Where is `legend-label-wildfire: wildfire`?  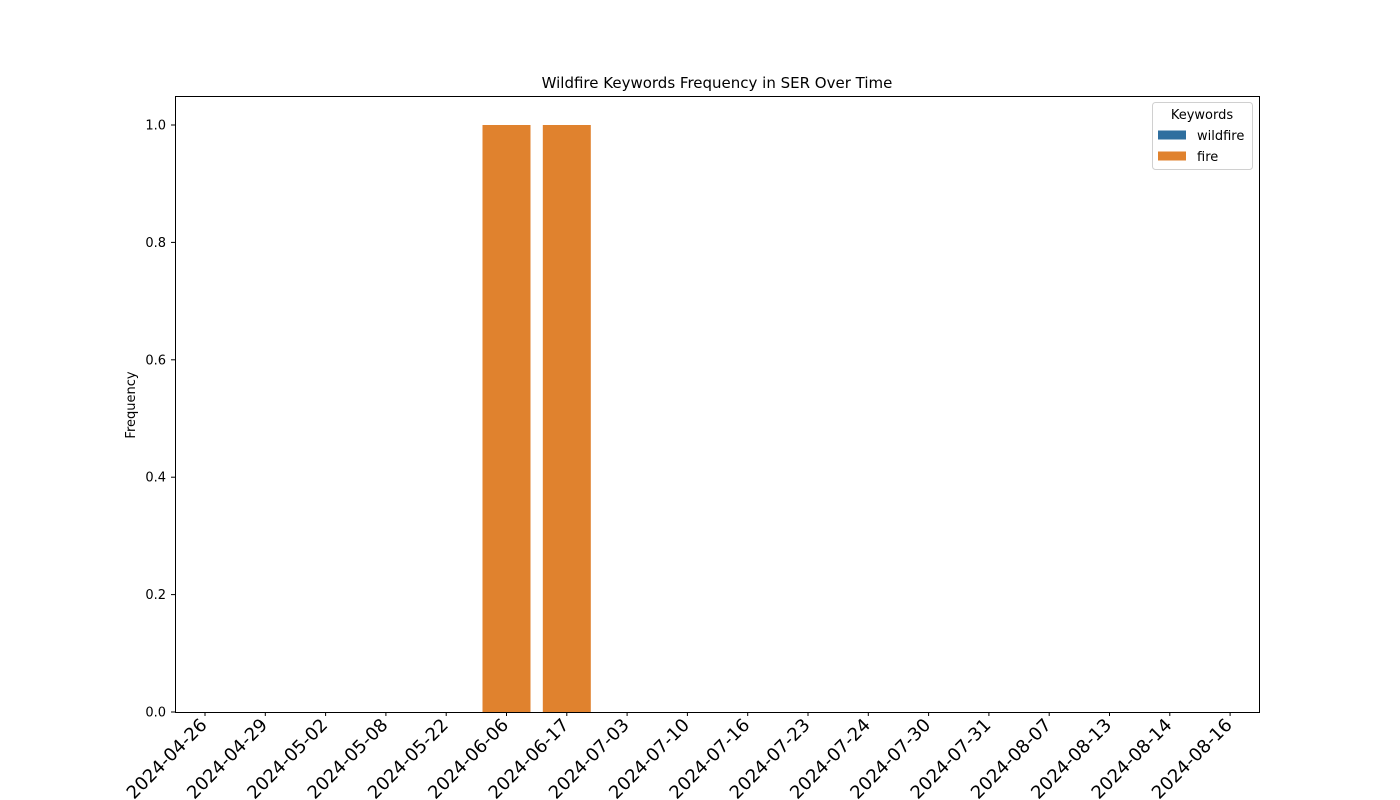 legend-label-wildfire: wildfire is located at coordinates (1220, 136).